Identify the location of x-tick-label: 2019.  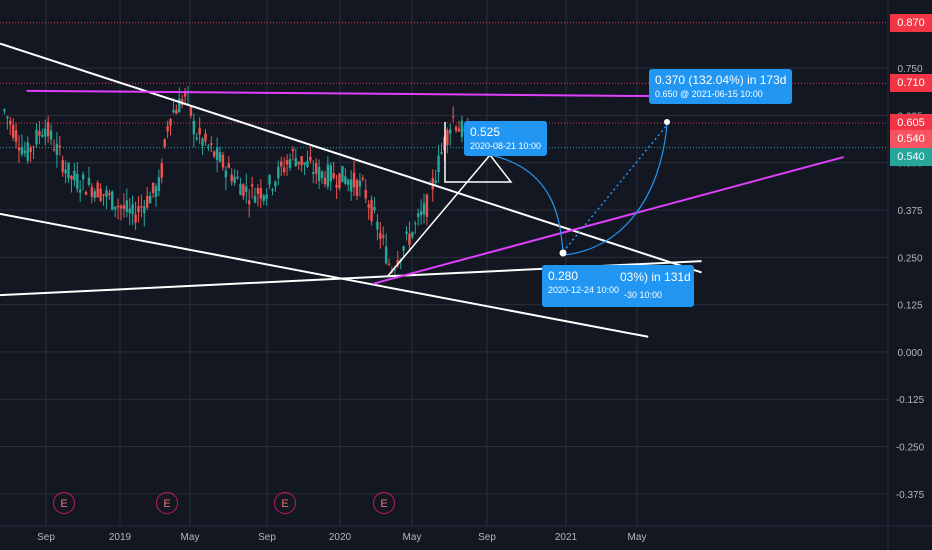
(120, 537).